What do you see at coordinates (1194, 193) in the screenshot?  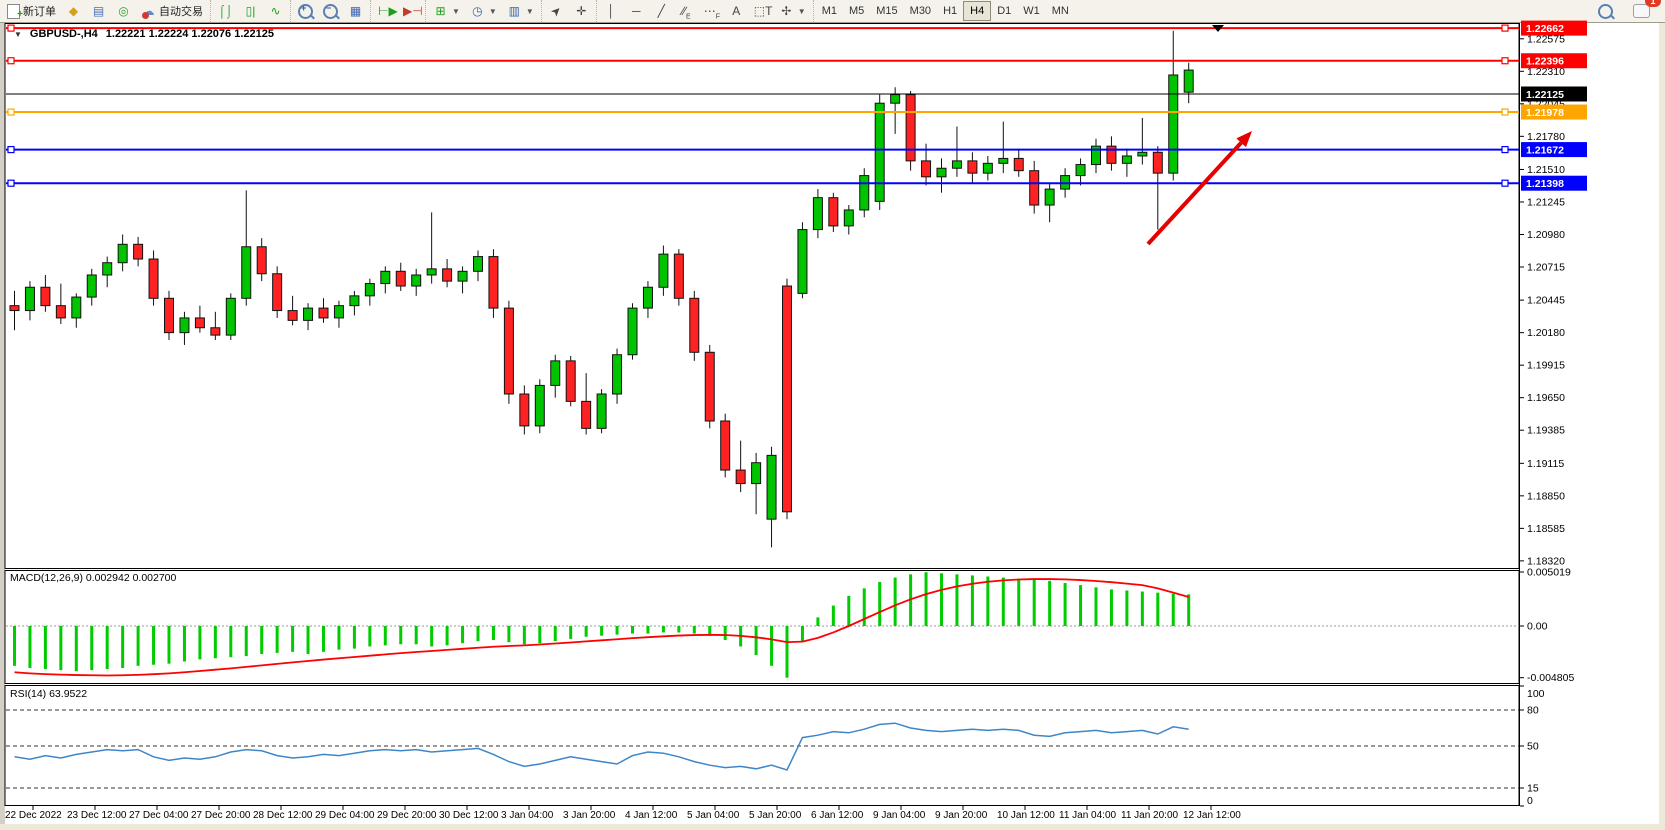 I see `arrow-shaft` at bounding box center [1194, 193].